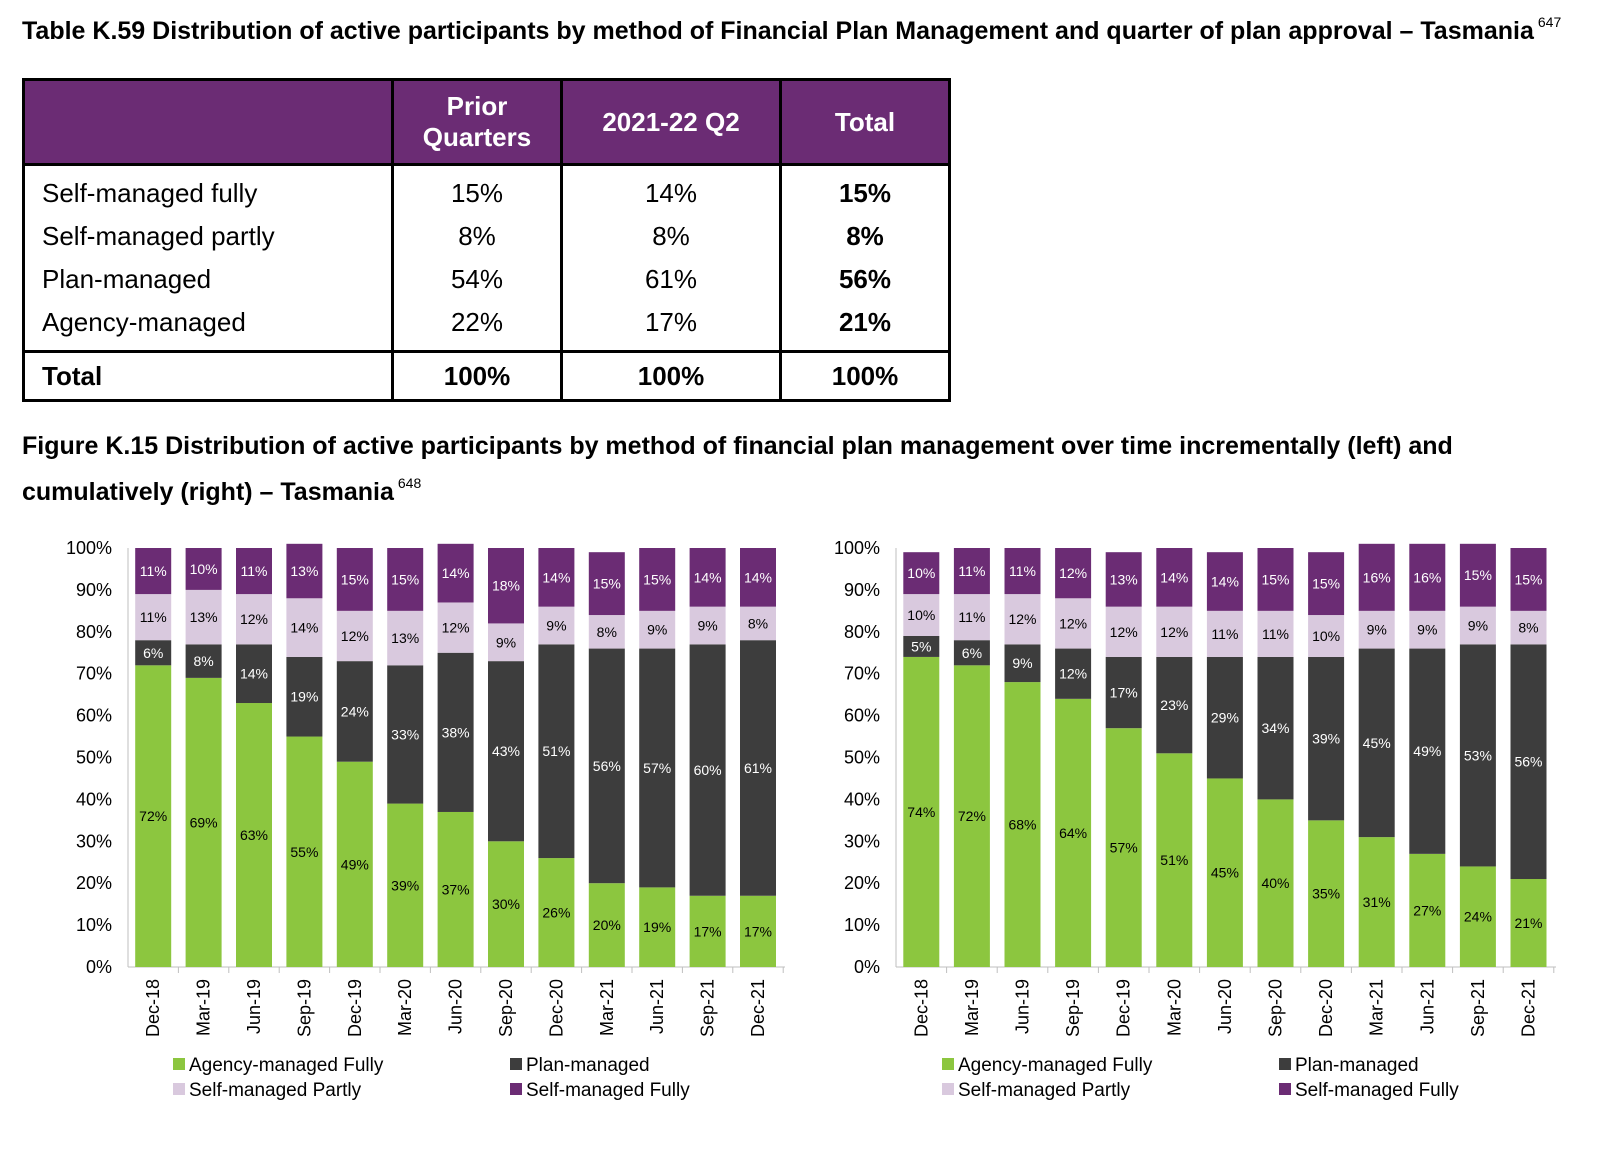 Image resolution: width=1619 pixels, height=1149 pixels. Describe the element at coordinates (208, 279) in the screenshot. I see `row-label: Plan-managed` at that location.